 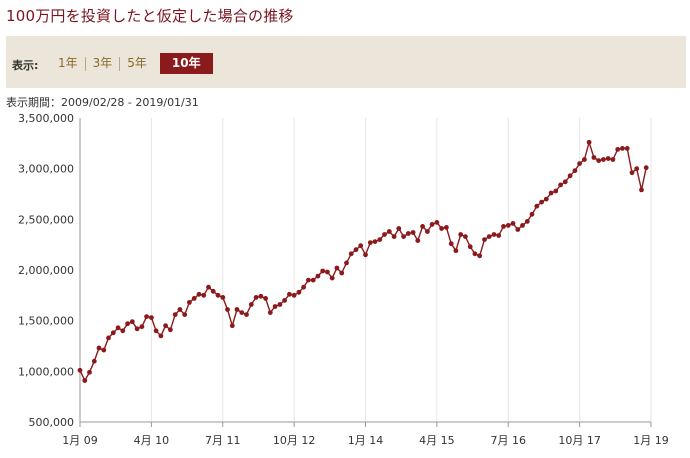 I want to click on y-tick-label: 3,500,000, so click(x=46, y=118).